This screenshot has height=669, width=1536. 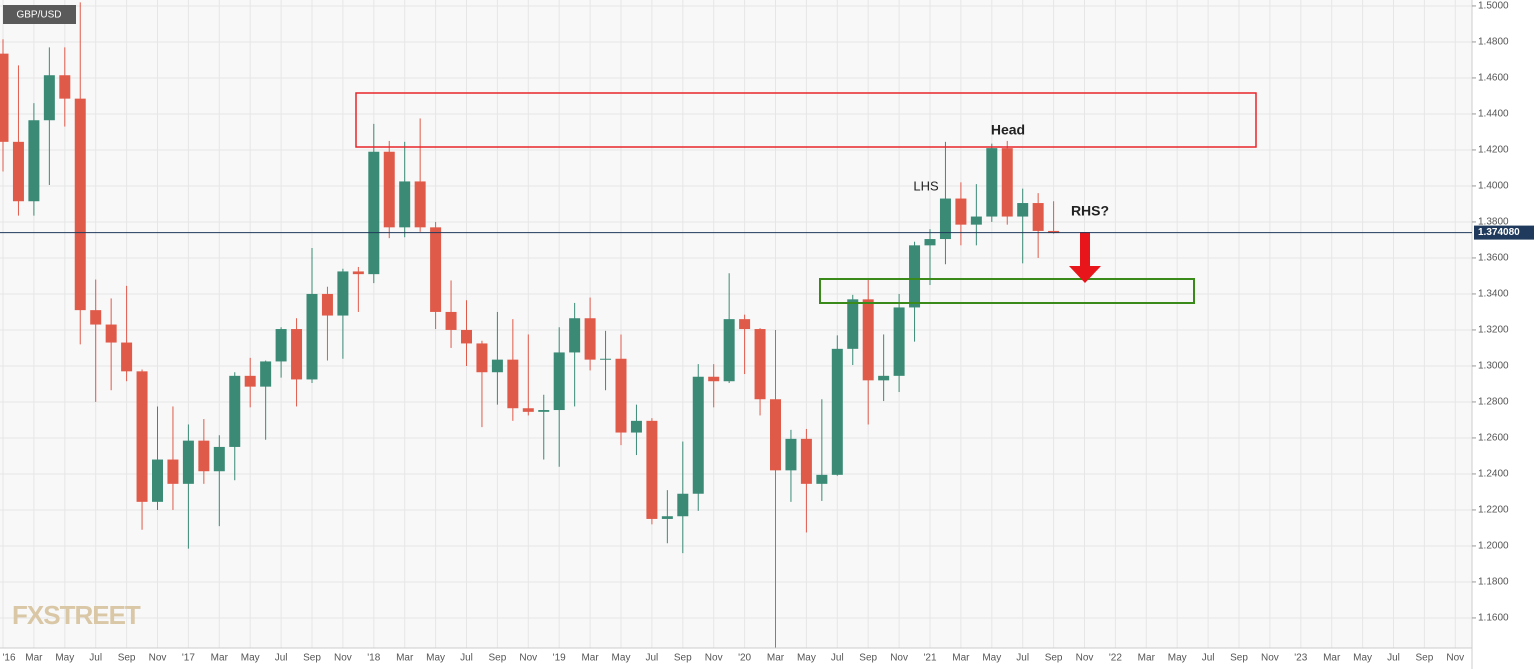 What do you see at coordinates (1085, 274) in the screenshot?
I see `arrow-head` at bounding box center [1085, 274].